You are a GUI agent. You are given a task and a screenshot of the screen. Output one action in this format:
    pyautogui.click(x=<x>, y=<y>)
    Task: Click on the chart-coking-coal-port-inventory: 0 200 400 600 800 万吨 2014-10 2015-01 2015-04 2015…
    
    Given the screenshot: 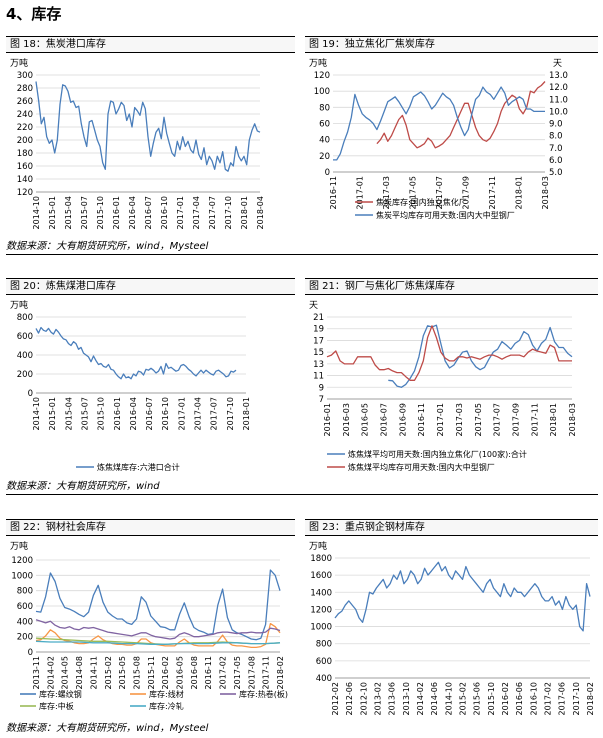 What is the action you would take?
    pyautogui.click(x=130, y=385)
    